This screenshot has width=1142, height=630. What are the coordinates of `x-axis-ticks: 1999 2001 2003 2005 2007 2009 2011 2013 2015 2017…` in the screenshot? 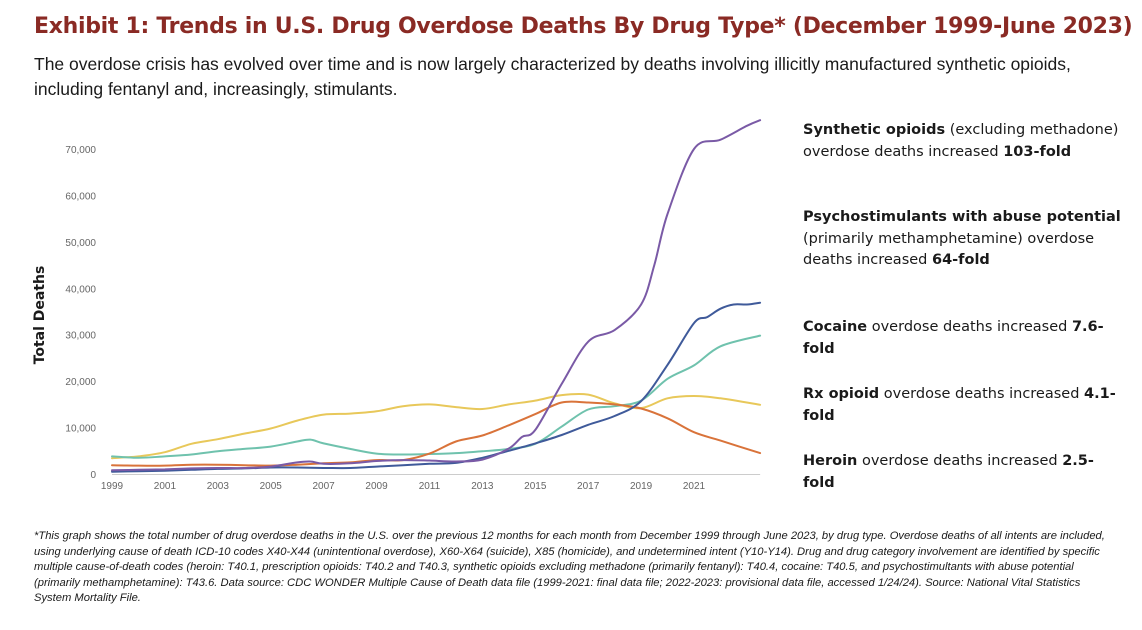 It's located at (403, 486).